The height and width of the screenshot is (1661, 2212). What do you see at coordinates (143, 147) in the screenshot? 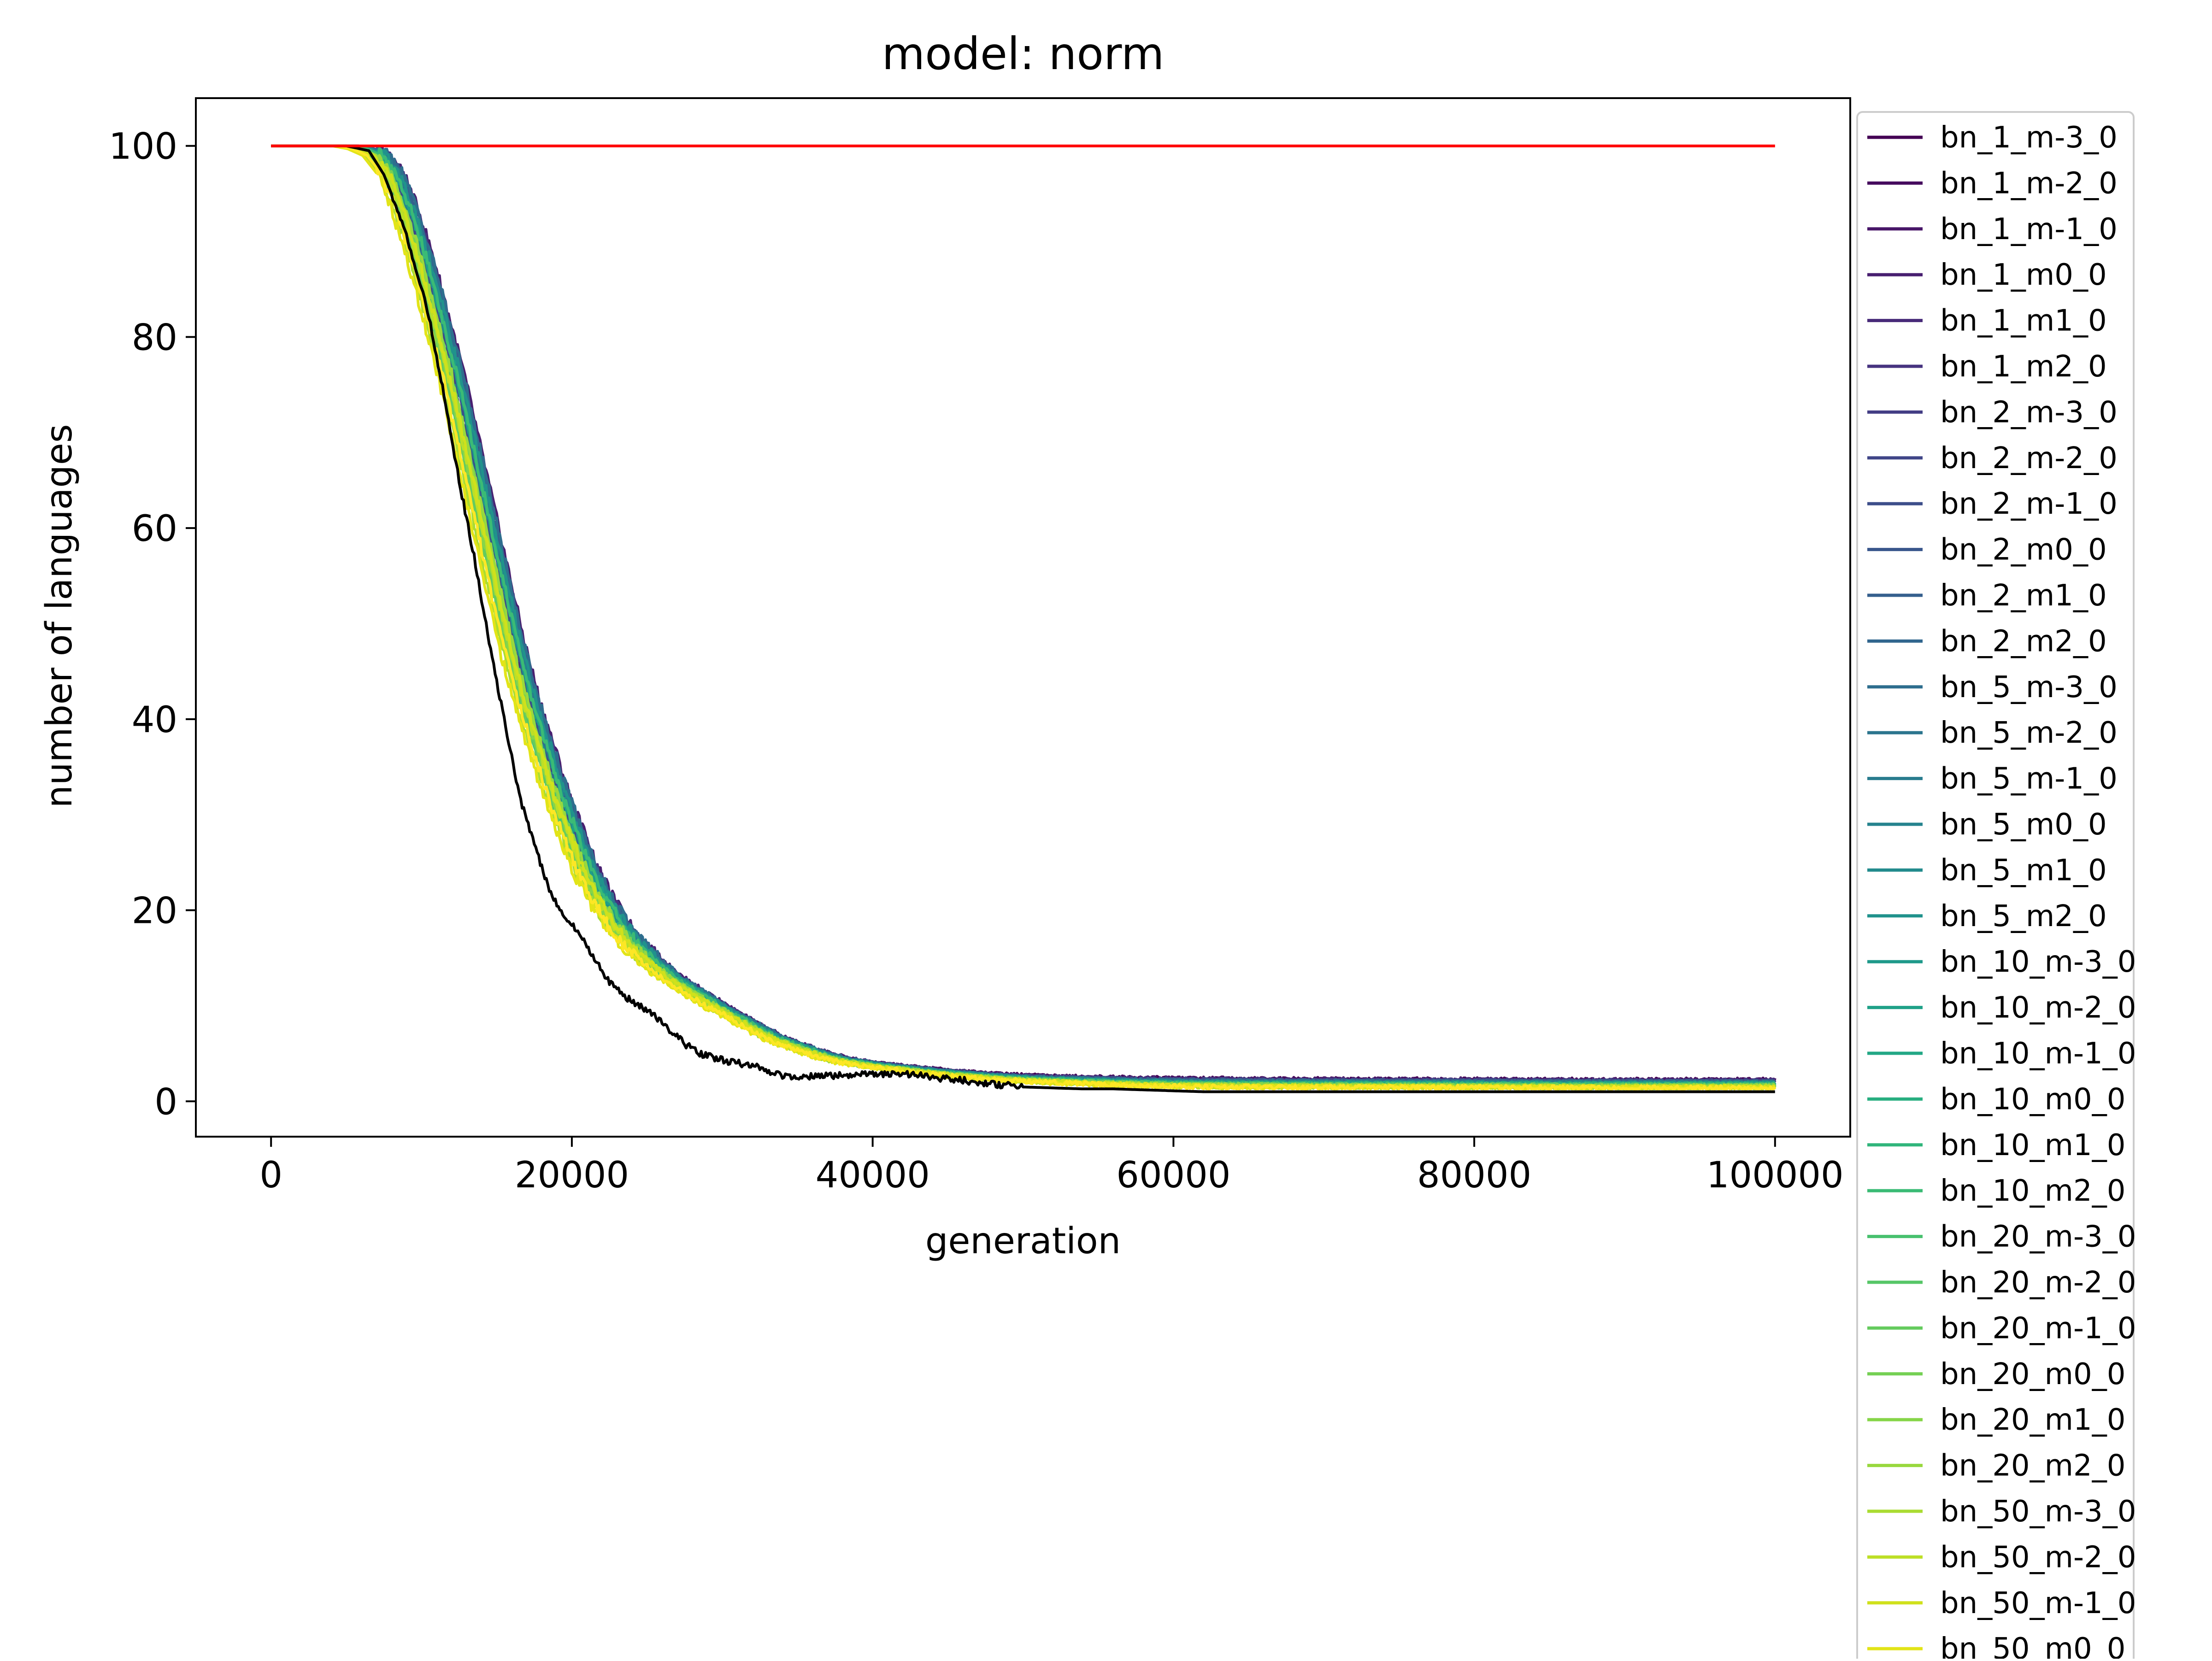
I see `y-tick-label: 100` at bounding box center [143, 147].